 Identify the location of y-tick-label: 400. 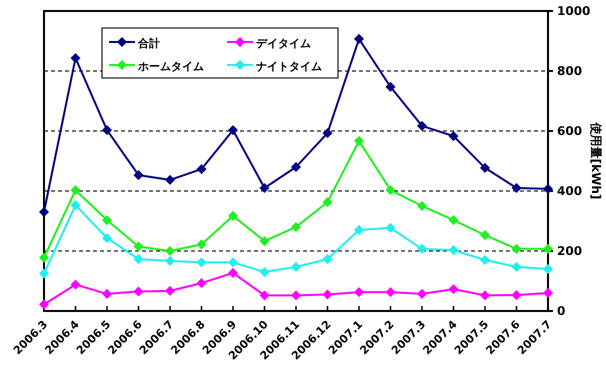
(569, 191).